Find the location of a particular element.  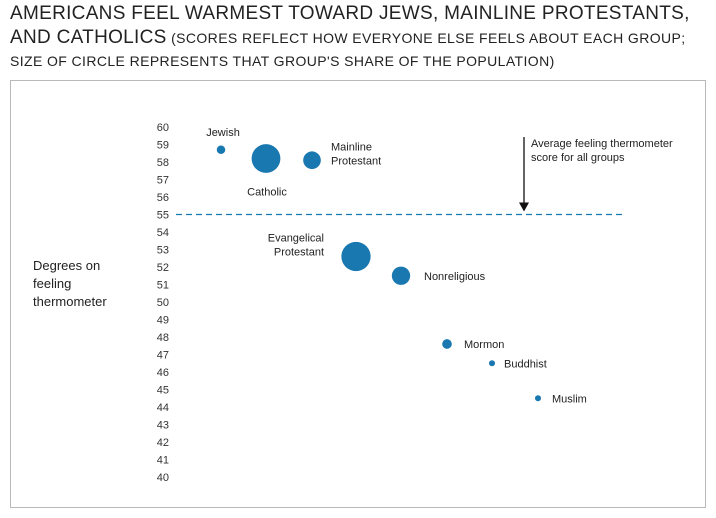

bubble-nonreligious is located at coordinates (401, 275).